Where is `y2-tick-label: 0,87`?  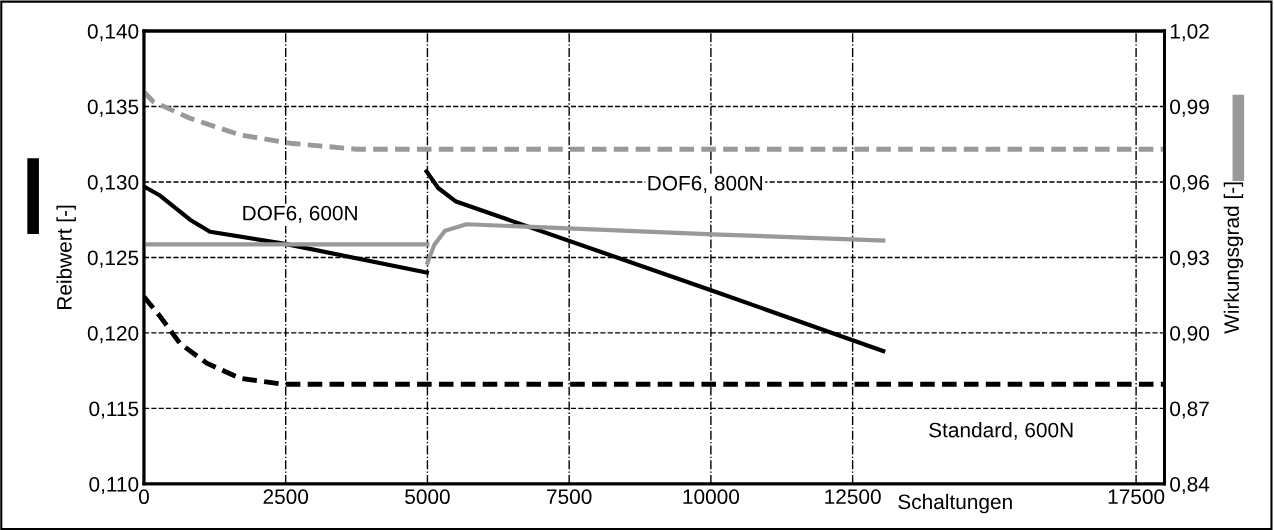
y2-tick-label: 0,87 is located at coordinates (1189, 410).